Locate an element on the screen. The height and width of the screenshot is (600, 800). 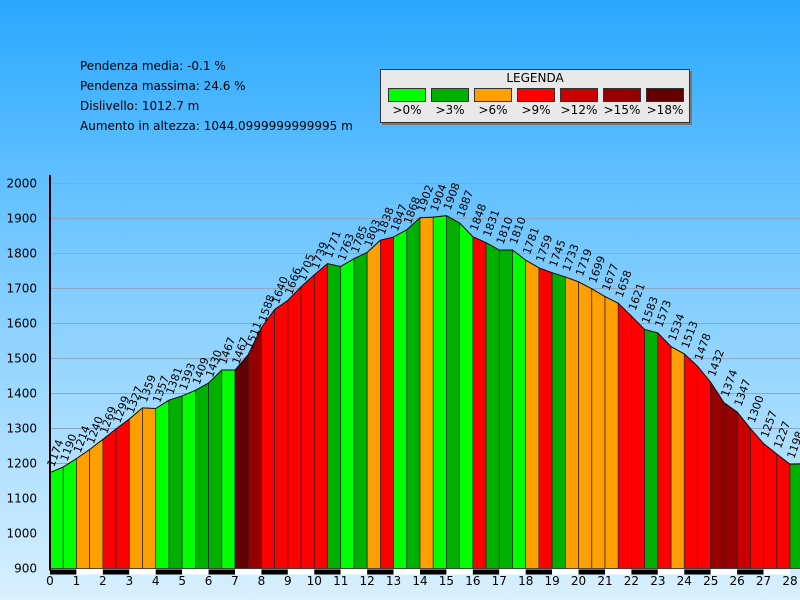
elevation-gain-text: Aumento in altezza: 1044.0999999999995 m is located at coordinates (216, 126).